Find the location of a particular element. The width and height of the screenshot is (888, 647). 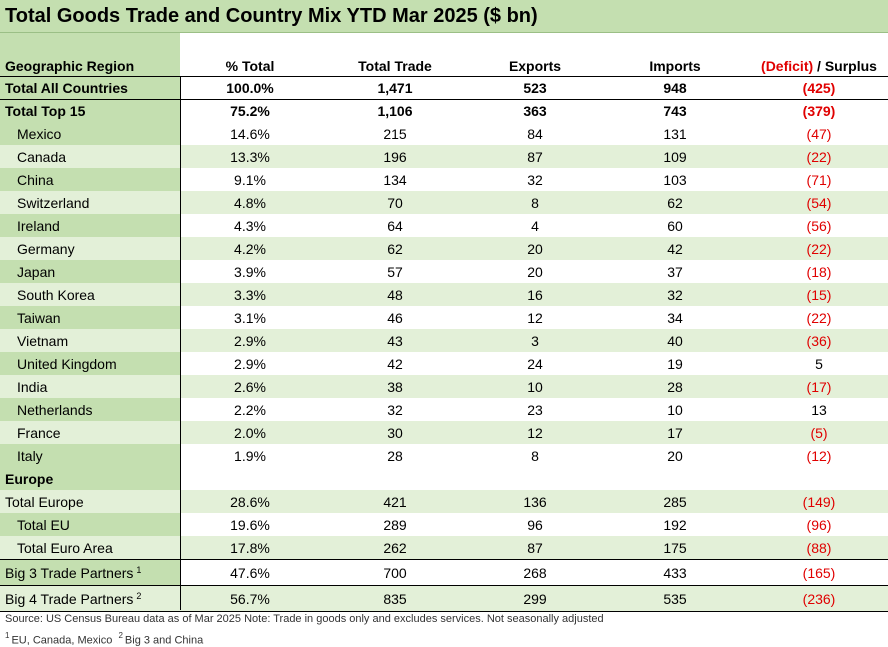

exports-value: 32 is located at coordinates (535, 179).